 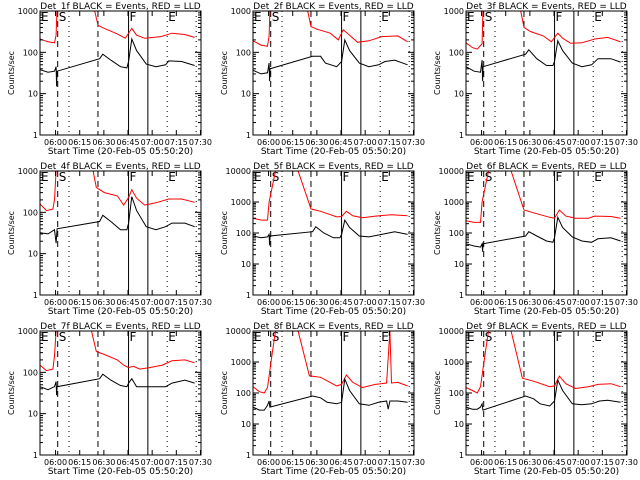 I want to click on panel-title: Det_5f BLACK = Events, RED = LLD, so click(x=333, y=167).